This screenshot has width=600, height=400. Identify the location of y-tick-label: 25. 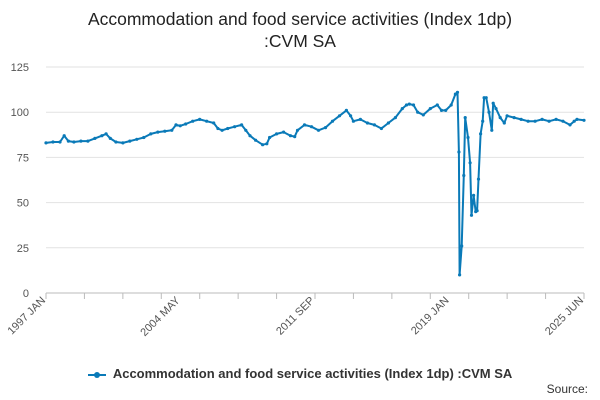
(23, 249).